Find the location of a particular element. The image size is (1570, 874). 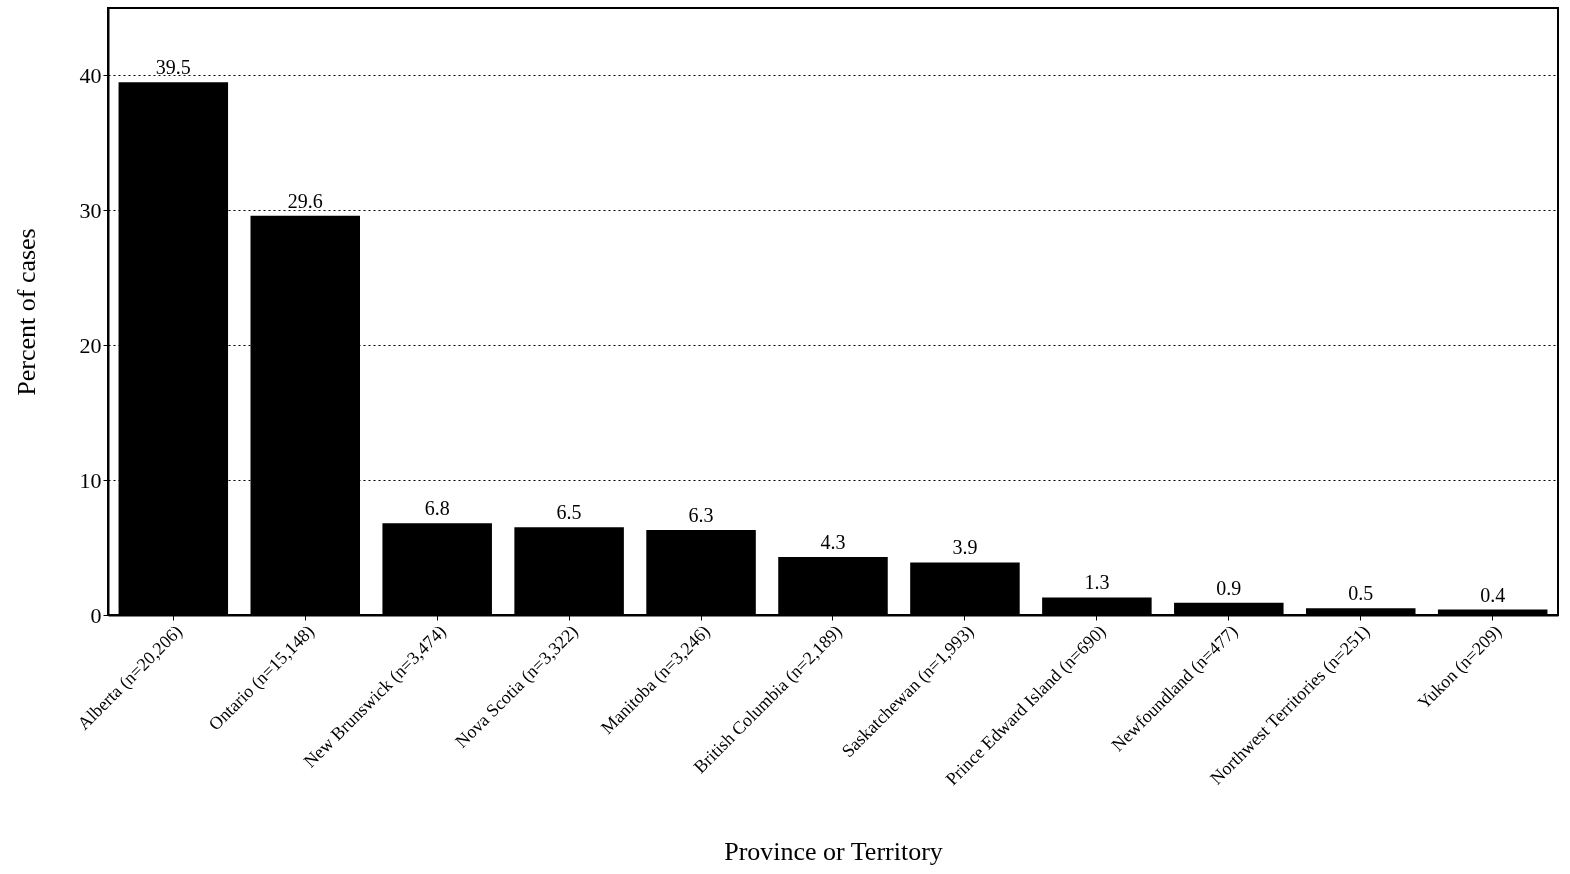

data-label: 3.9 is located at coordinates (965, 547).